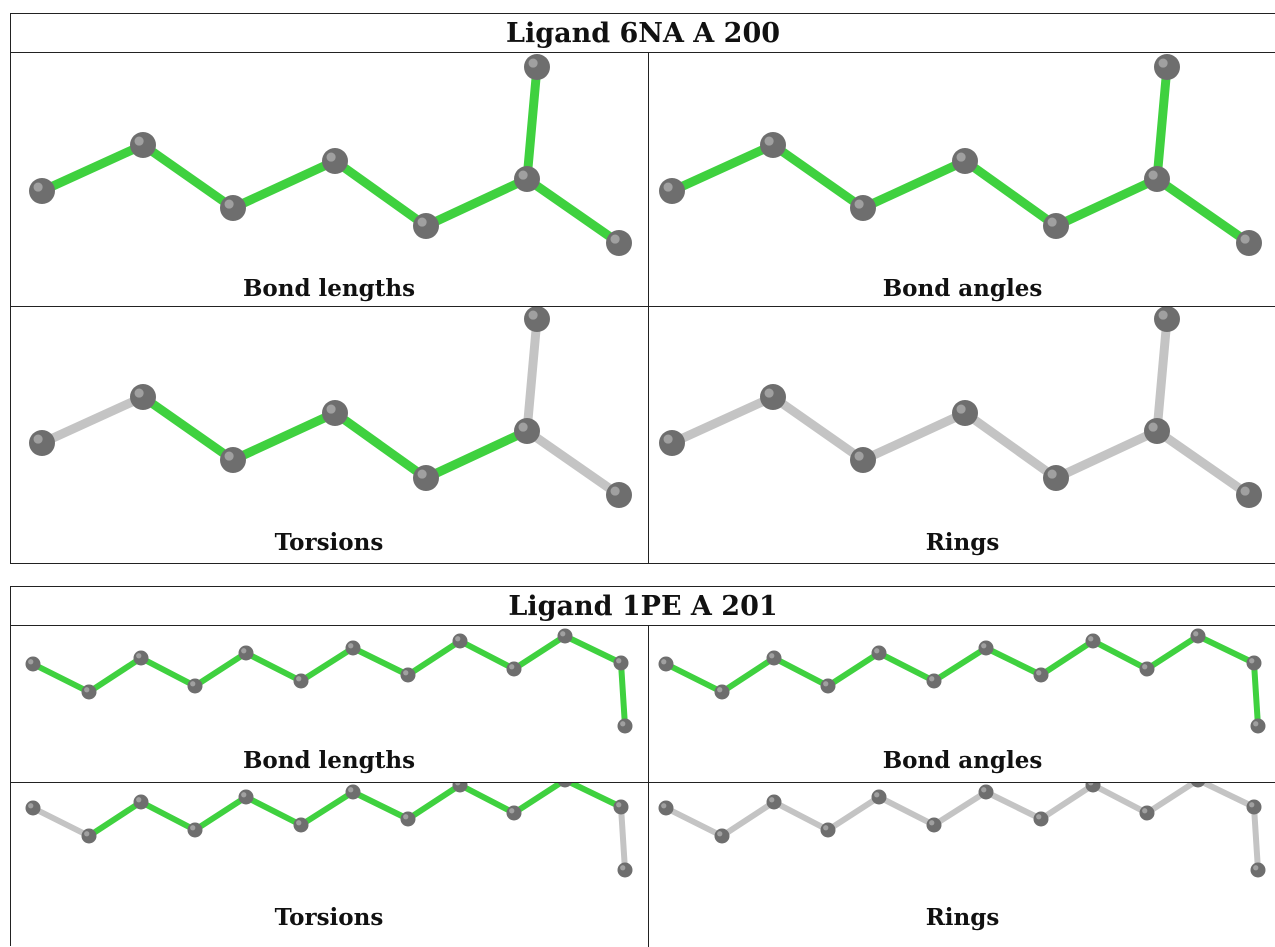 The width and height of the screenshot is (1275, 947). I want to click on panel-label: Torsions, so click(329, 917).